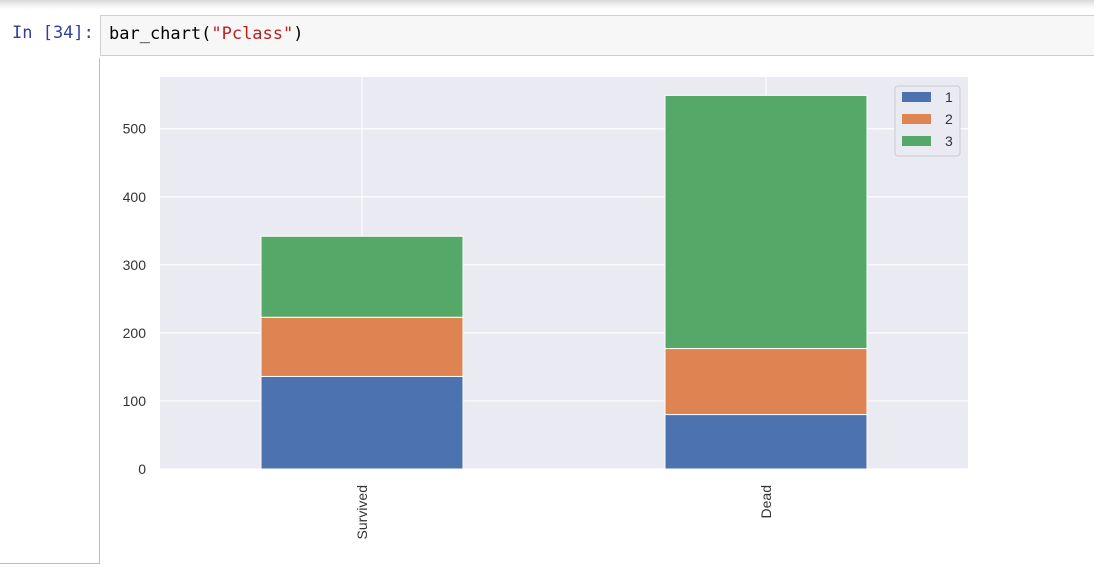  Describe the element at coordinates (949, 141) in the screenshot. I see `legend-label: 3` at that location.